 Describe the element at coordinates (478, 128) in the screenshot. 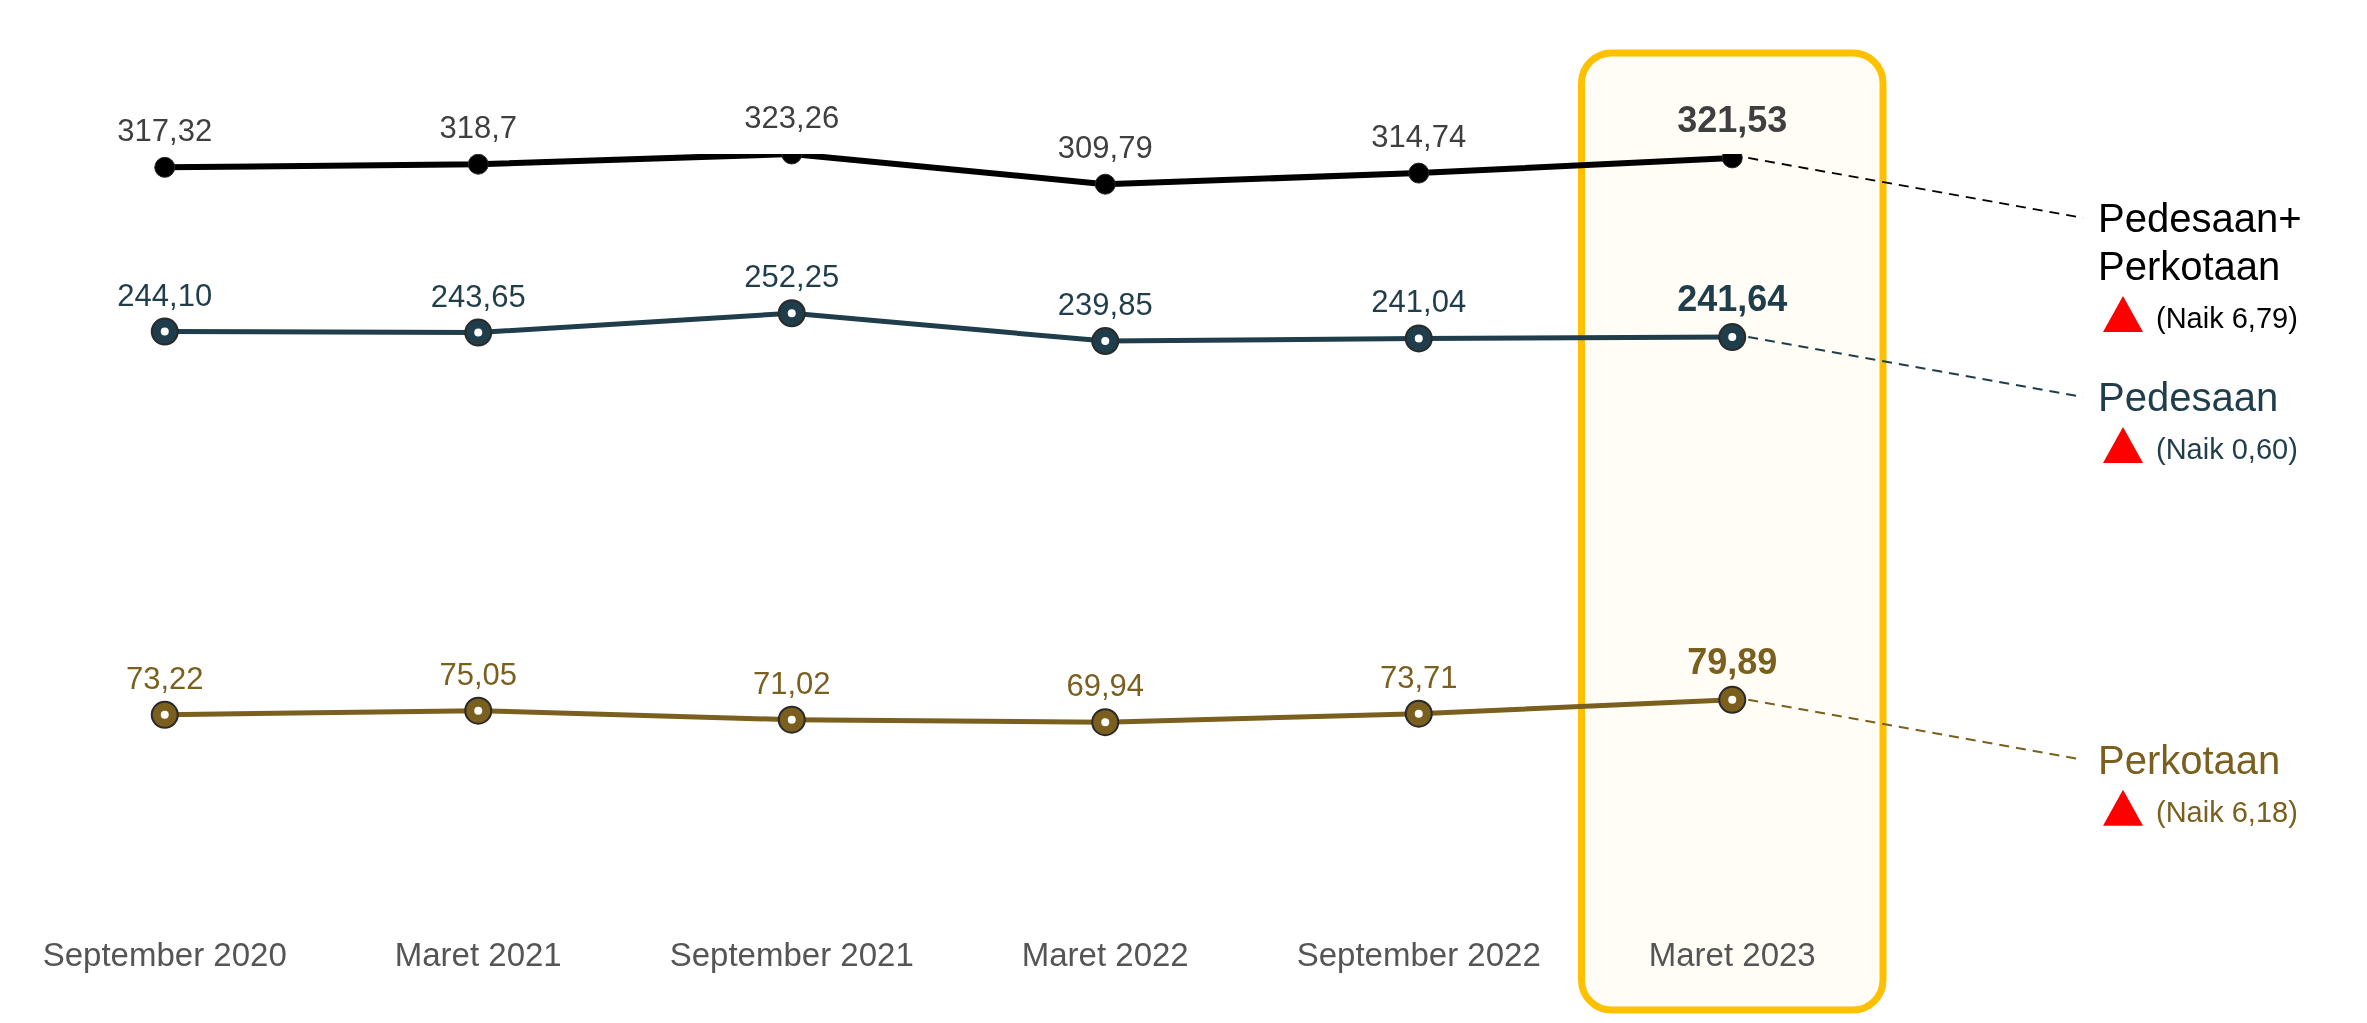

I see `data-label: 318,7` at that location.